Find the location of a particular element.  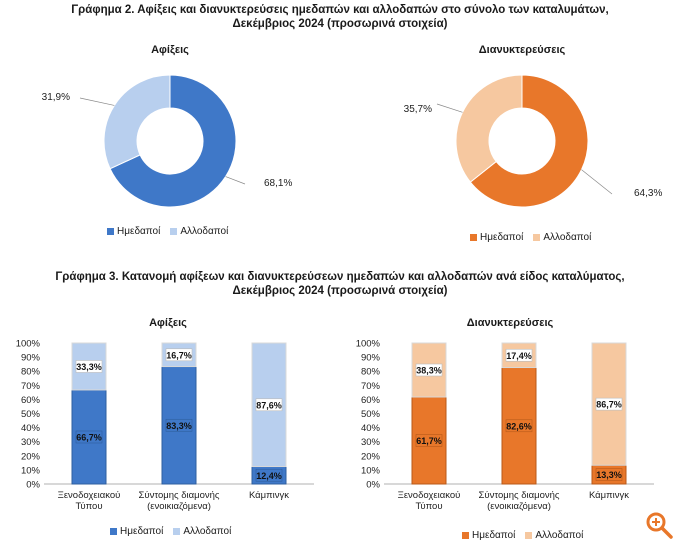

donut-nights-title: Διανυκτερεύσεις is located at coordinates (522, 50).